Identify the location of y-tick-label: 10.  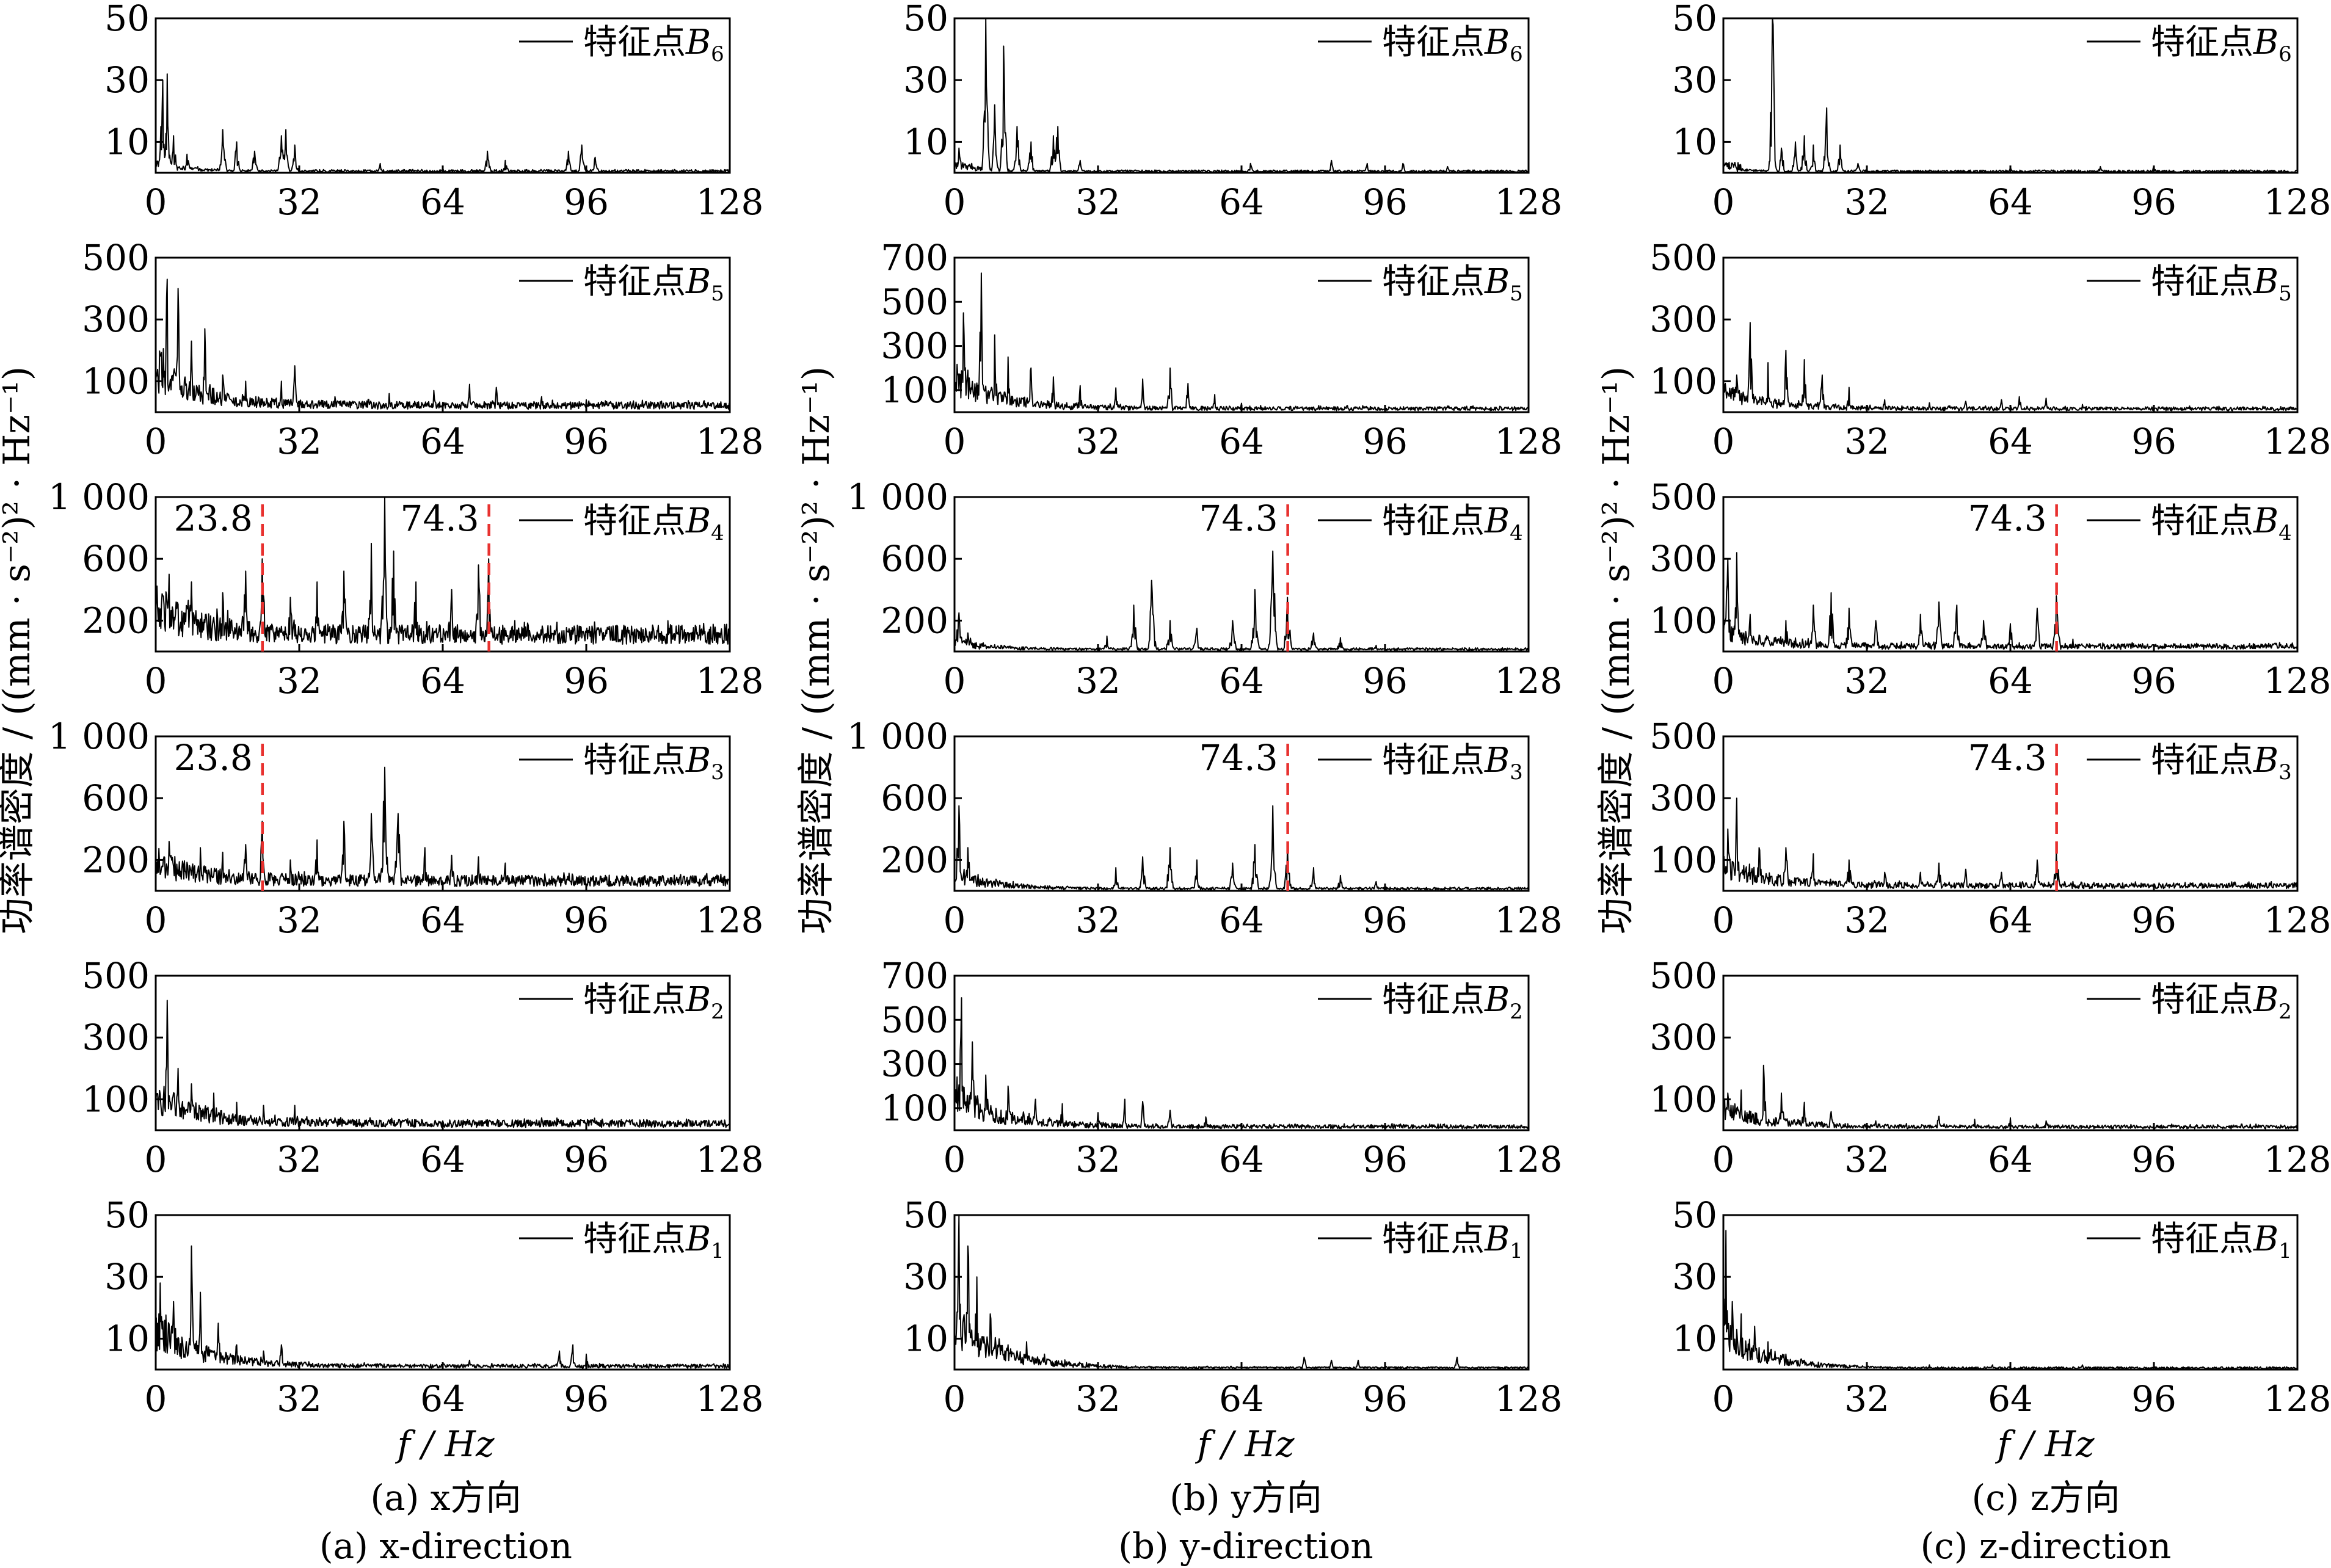
(127, 141).